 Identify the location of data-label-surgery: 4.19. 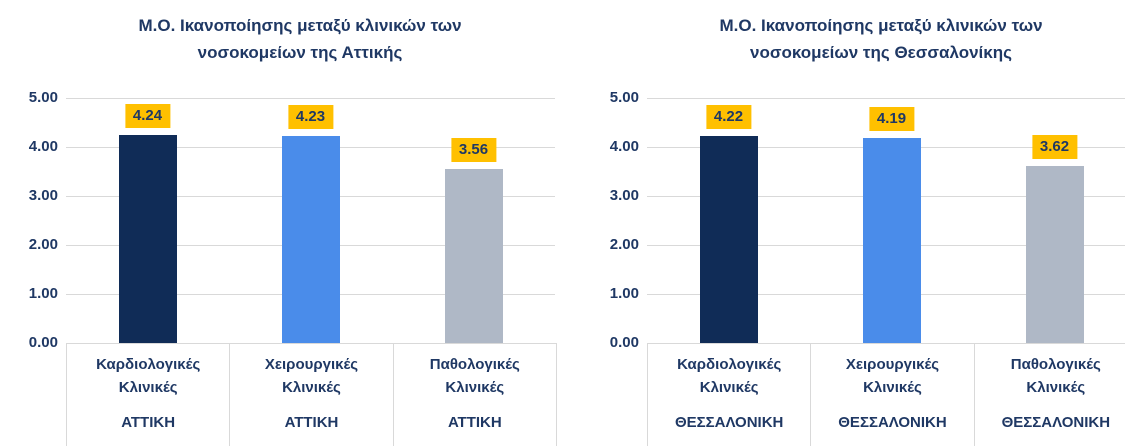
(891, 118).